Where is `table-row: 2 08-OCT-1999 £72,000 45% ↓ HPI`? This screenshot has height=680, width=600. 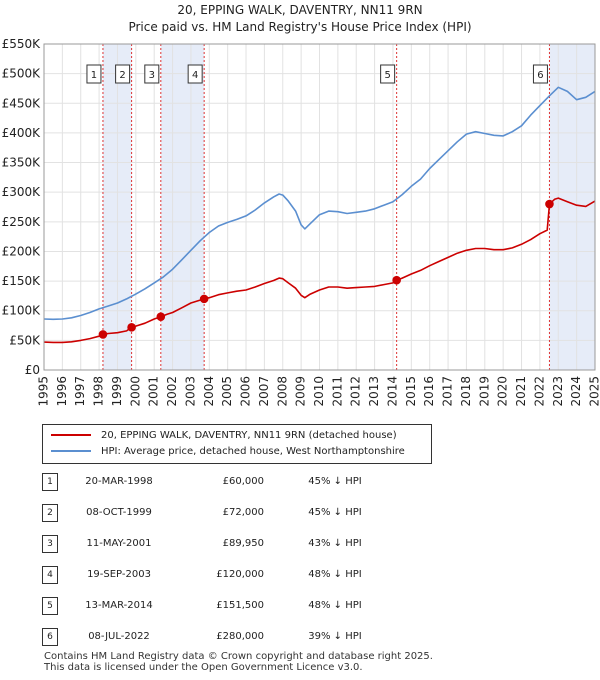 table-row: 2 08-OCT-1999 £72,000 45% ↓ HPI is located at coordinates (242, 513).